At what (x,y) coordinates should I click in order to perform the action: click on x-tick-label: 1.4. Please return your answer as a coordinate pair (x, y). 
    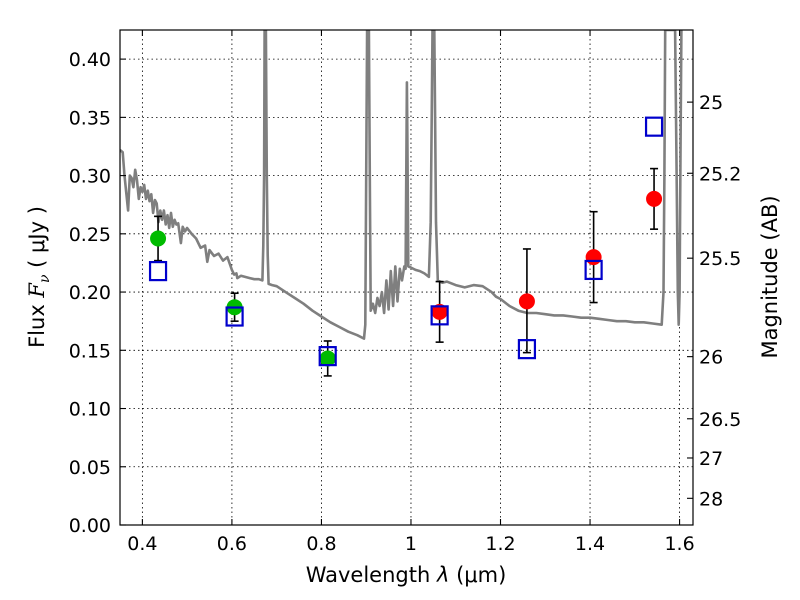
    Looking at the image, I should click on (590, 544).